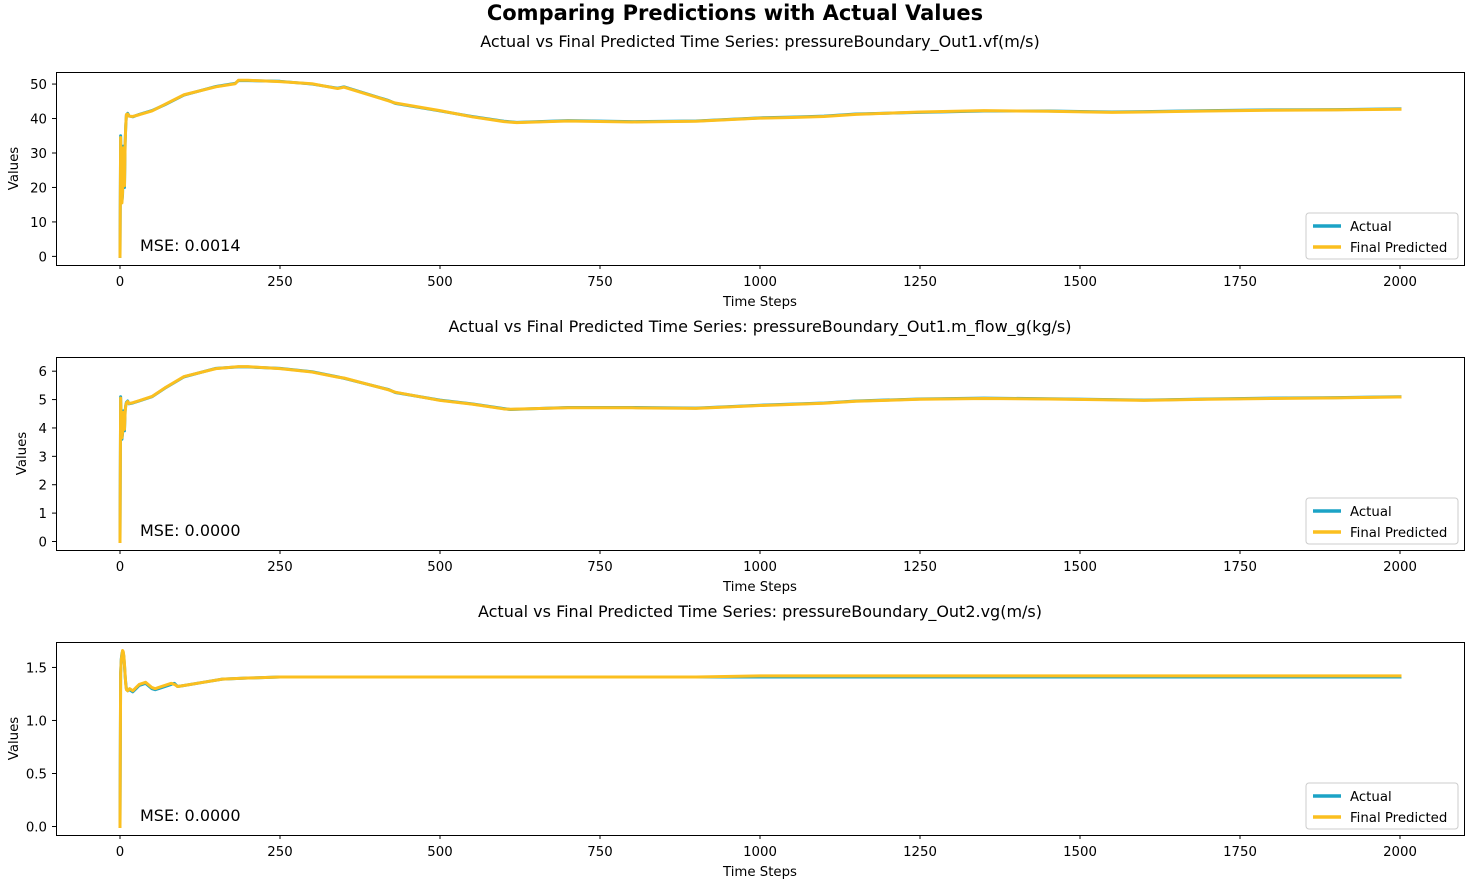  I want to click on y-tick-label: 1.5, so click(36, 668).